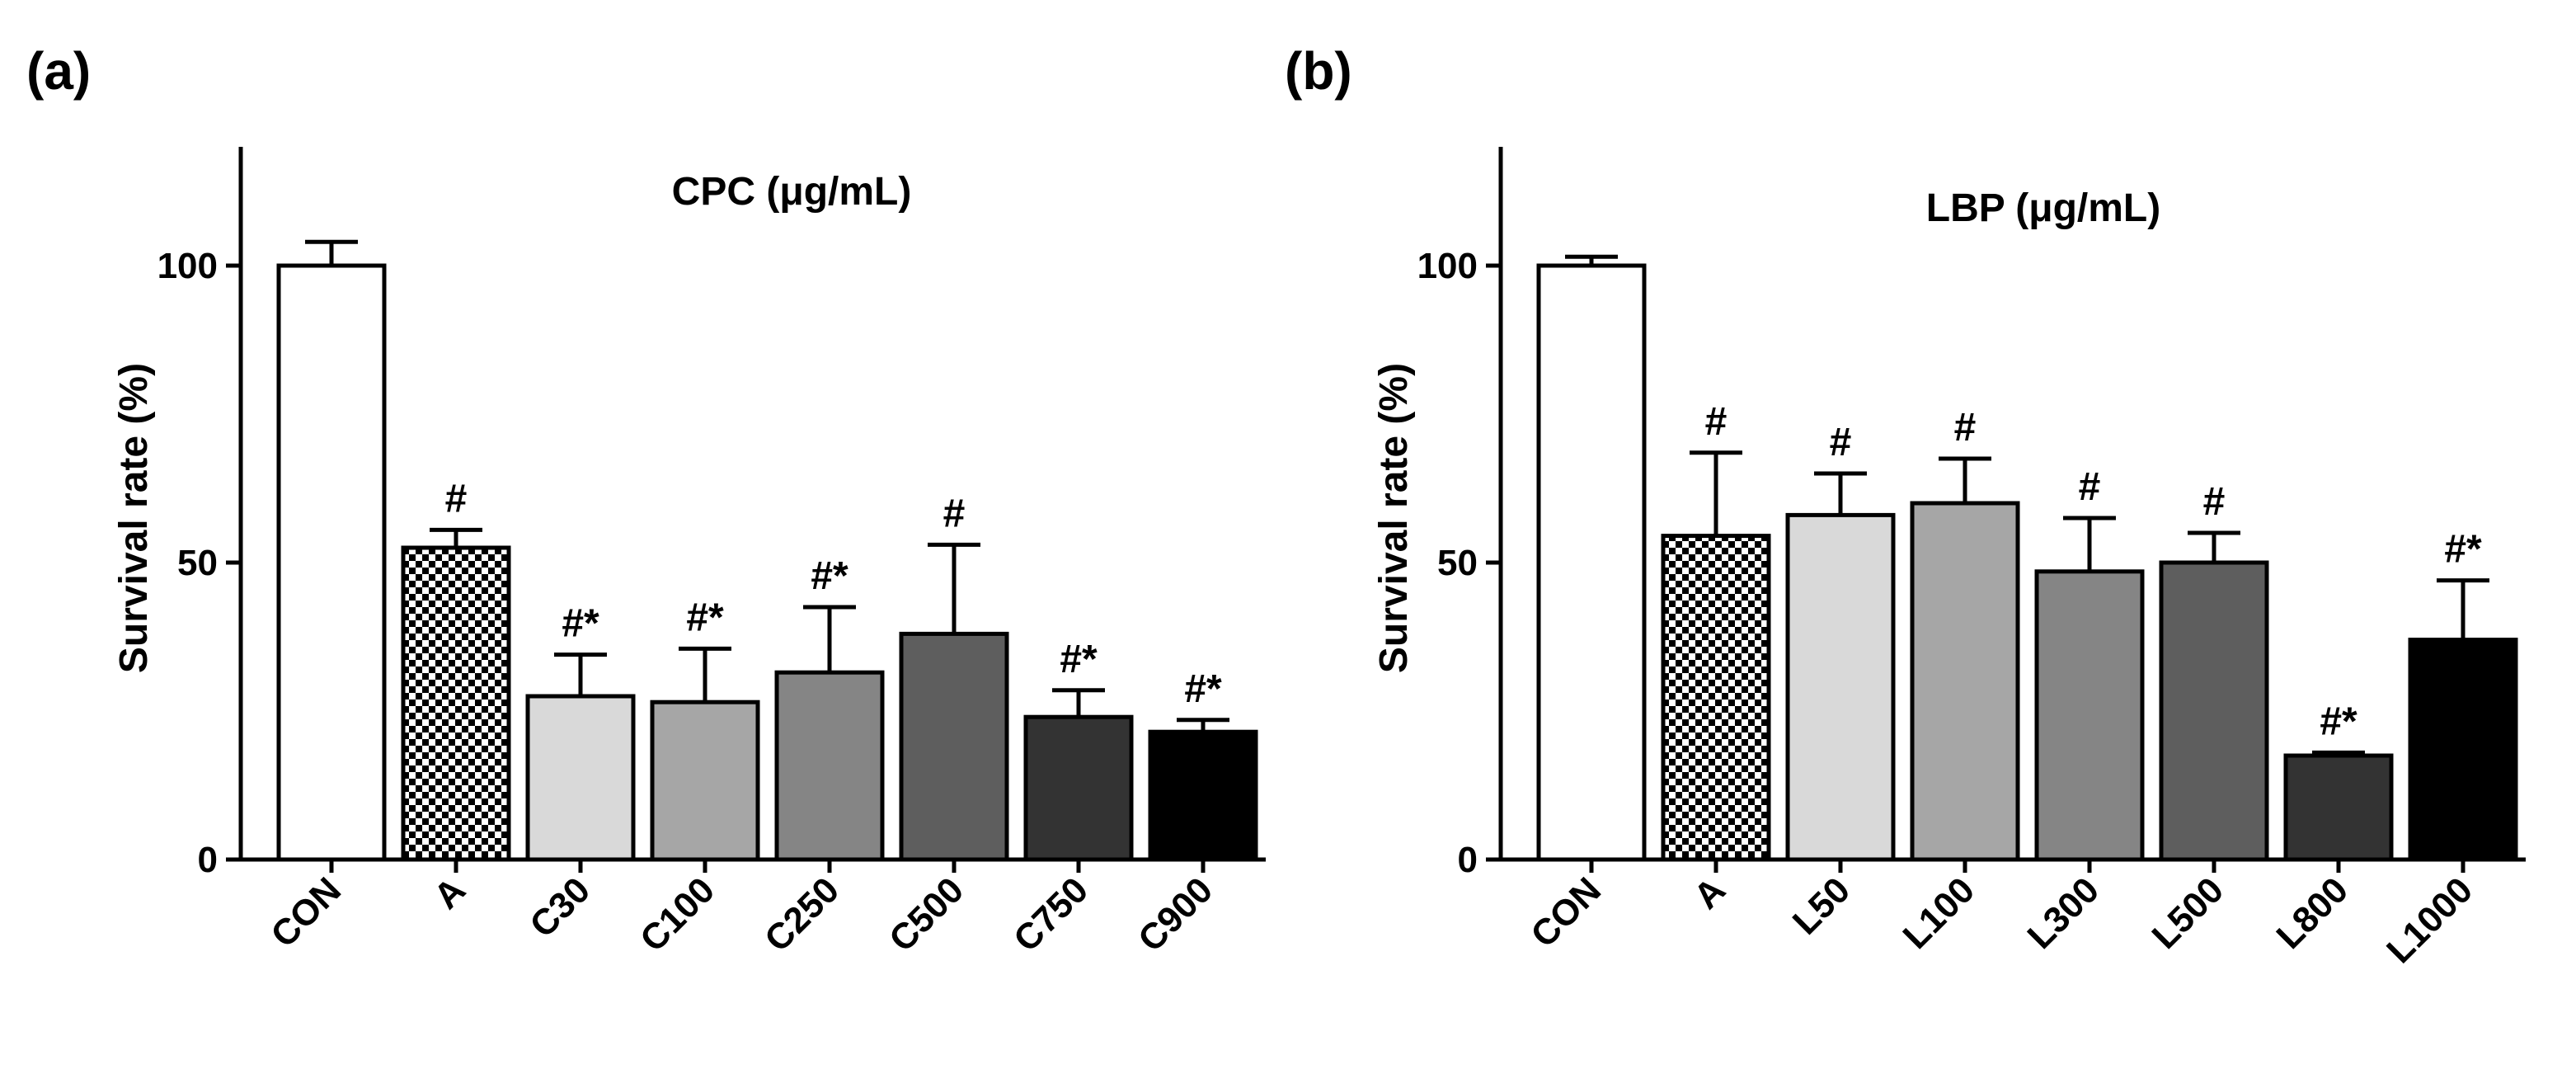  Describe the element at coordinates (1175, 914) in the screenshot. I see `x-tick-label-c900: C900` at that location.